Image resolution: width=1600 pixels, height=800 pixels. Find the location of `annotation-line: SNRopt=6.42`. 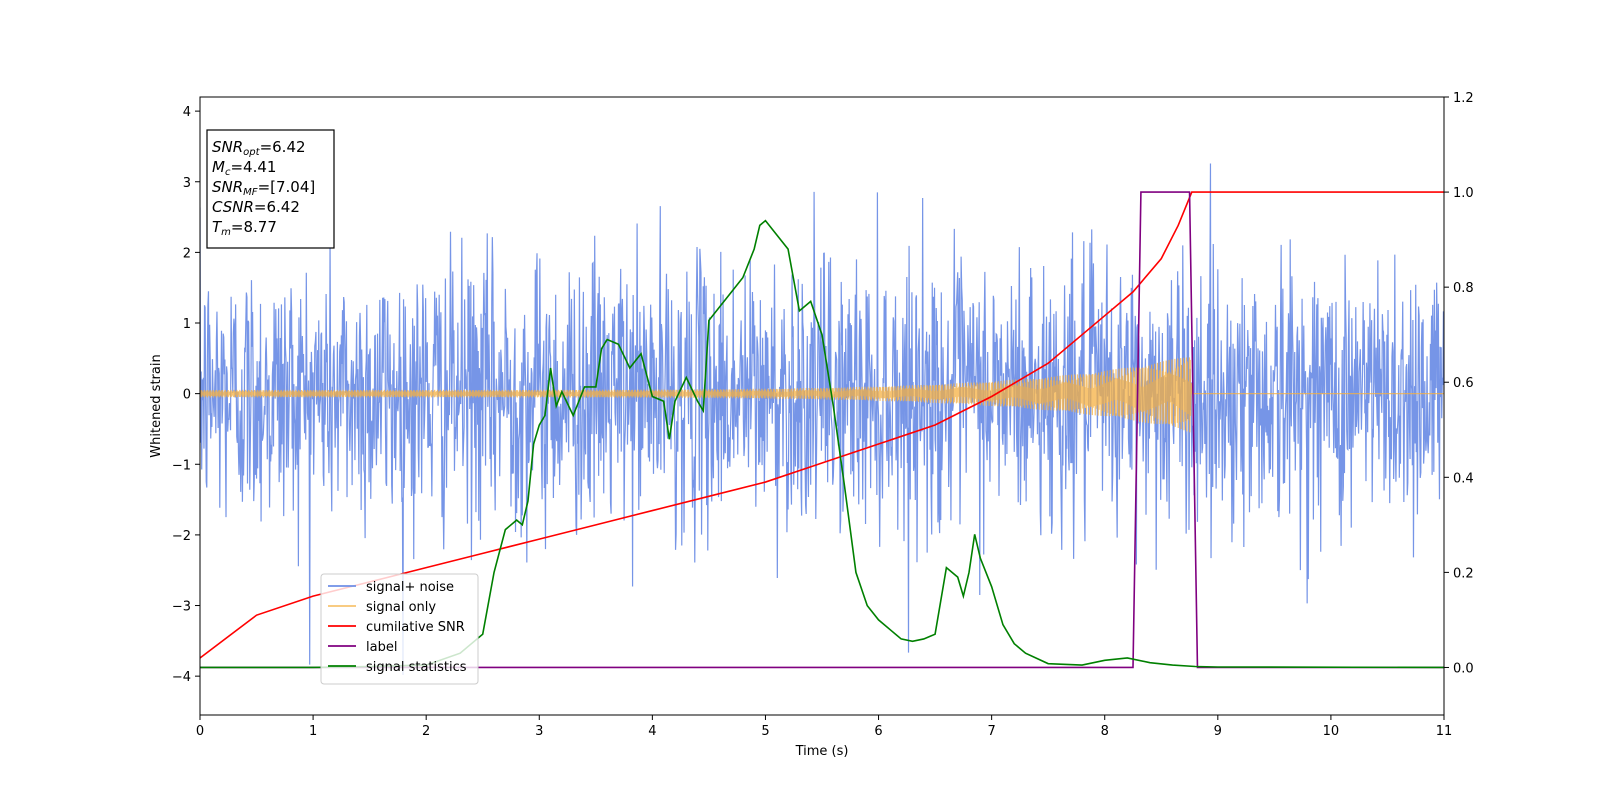

annotation-line: SNRopt=6.42 is located at coordinates (259, 148).